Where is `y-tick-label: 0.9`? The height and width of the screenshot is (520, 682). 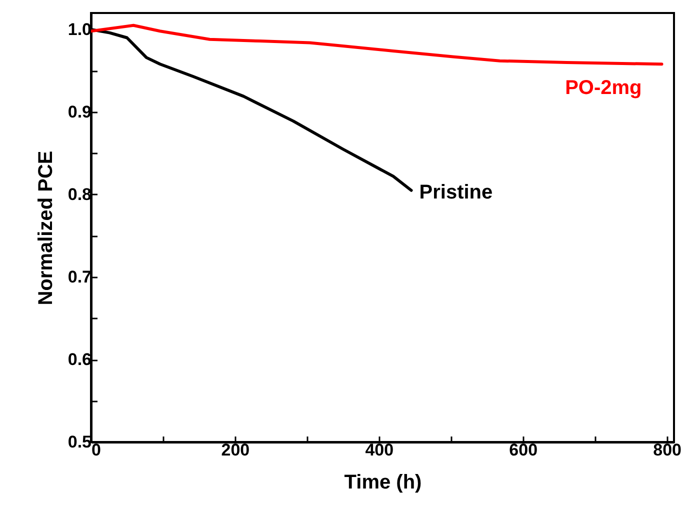 y-tick-label: 0.9 is located at coordinates (80, 112).